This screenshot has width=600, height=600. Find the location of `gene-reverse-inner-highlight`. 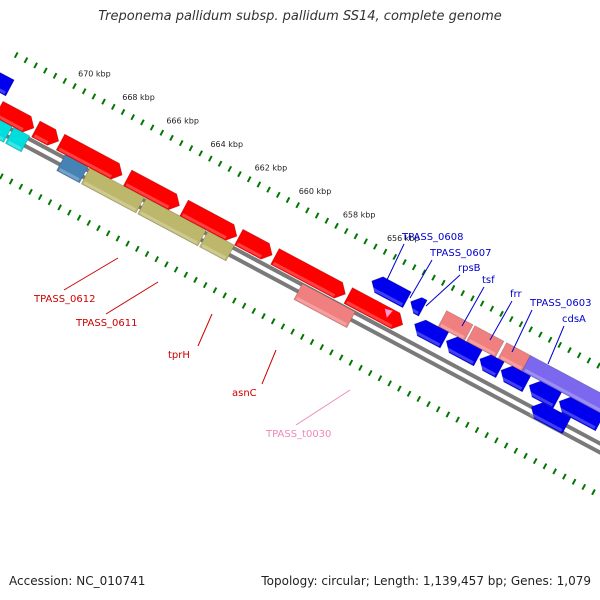

gene-reverse-inner-highlight is located at coordinates (546, 422).